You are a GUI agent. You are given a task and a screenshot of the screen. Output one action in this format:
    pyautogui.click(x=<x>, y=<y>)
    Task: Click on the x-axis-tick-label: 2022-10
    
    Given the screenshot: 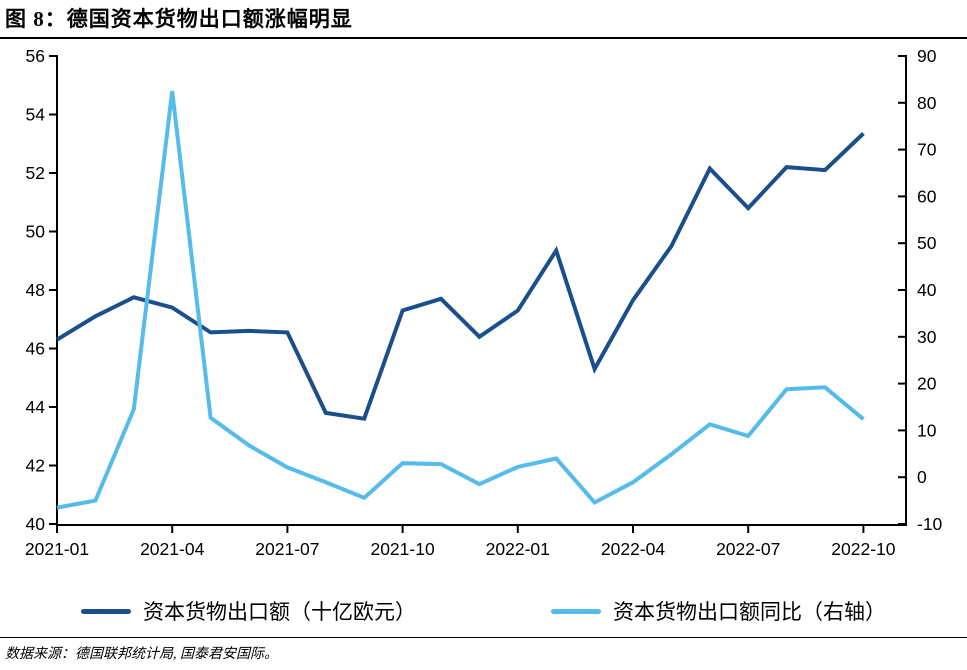 What is the action you would take?
    pyautogui.click(x=863, y=549)
    